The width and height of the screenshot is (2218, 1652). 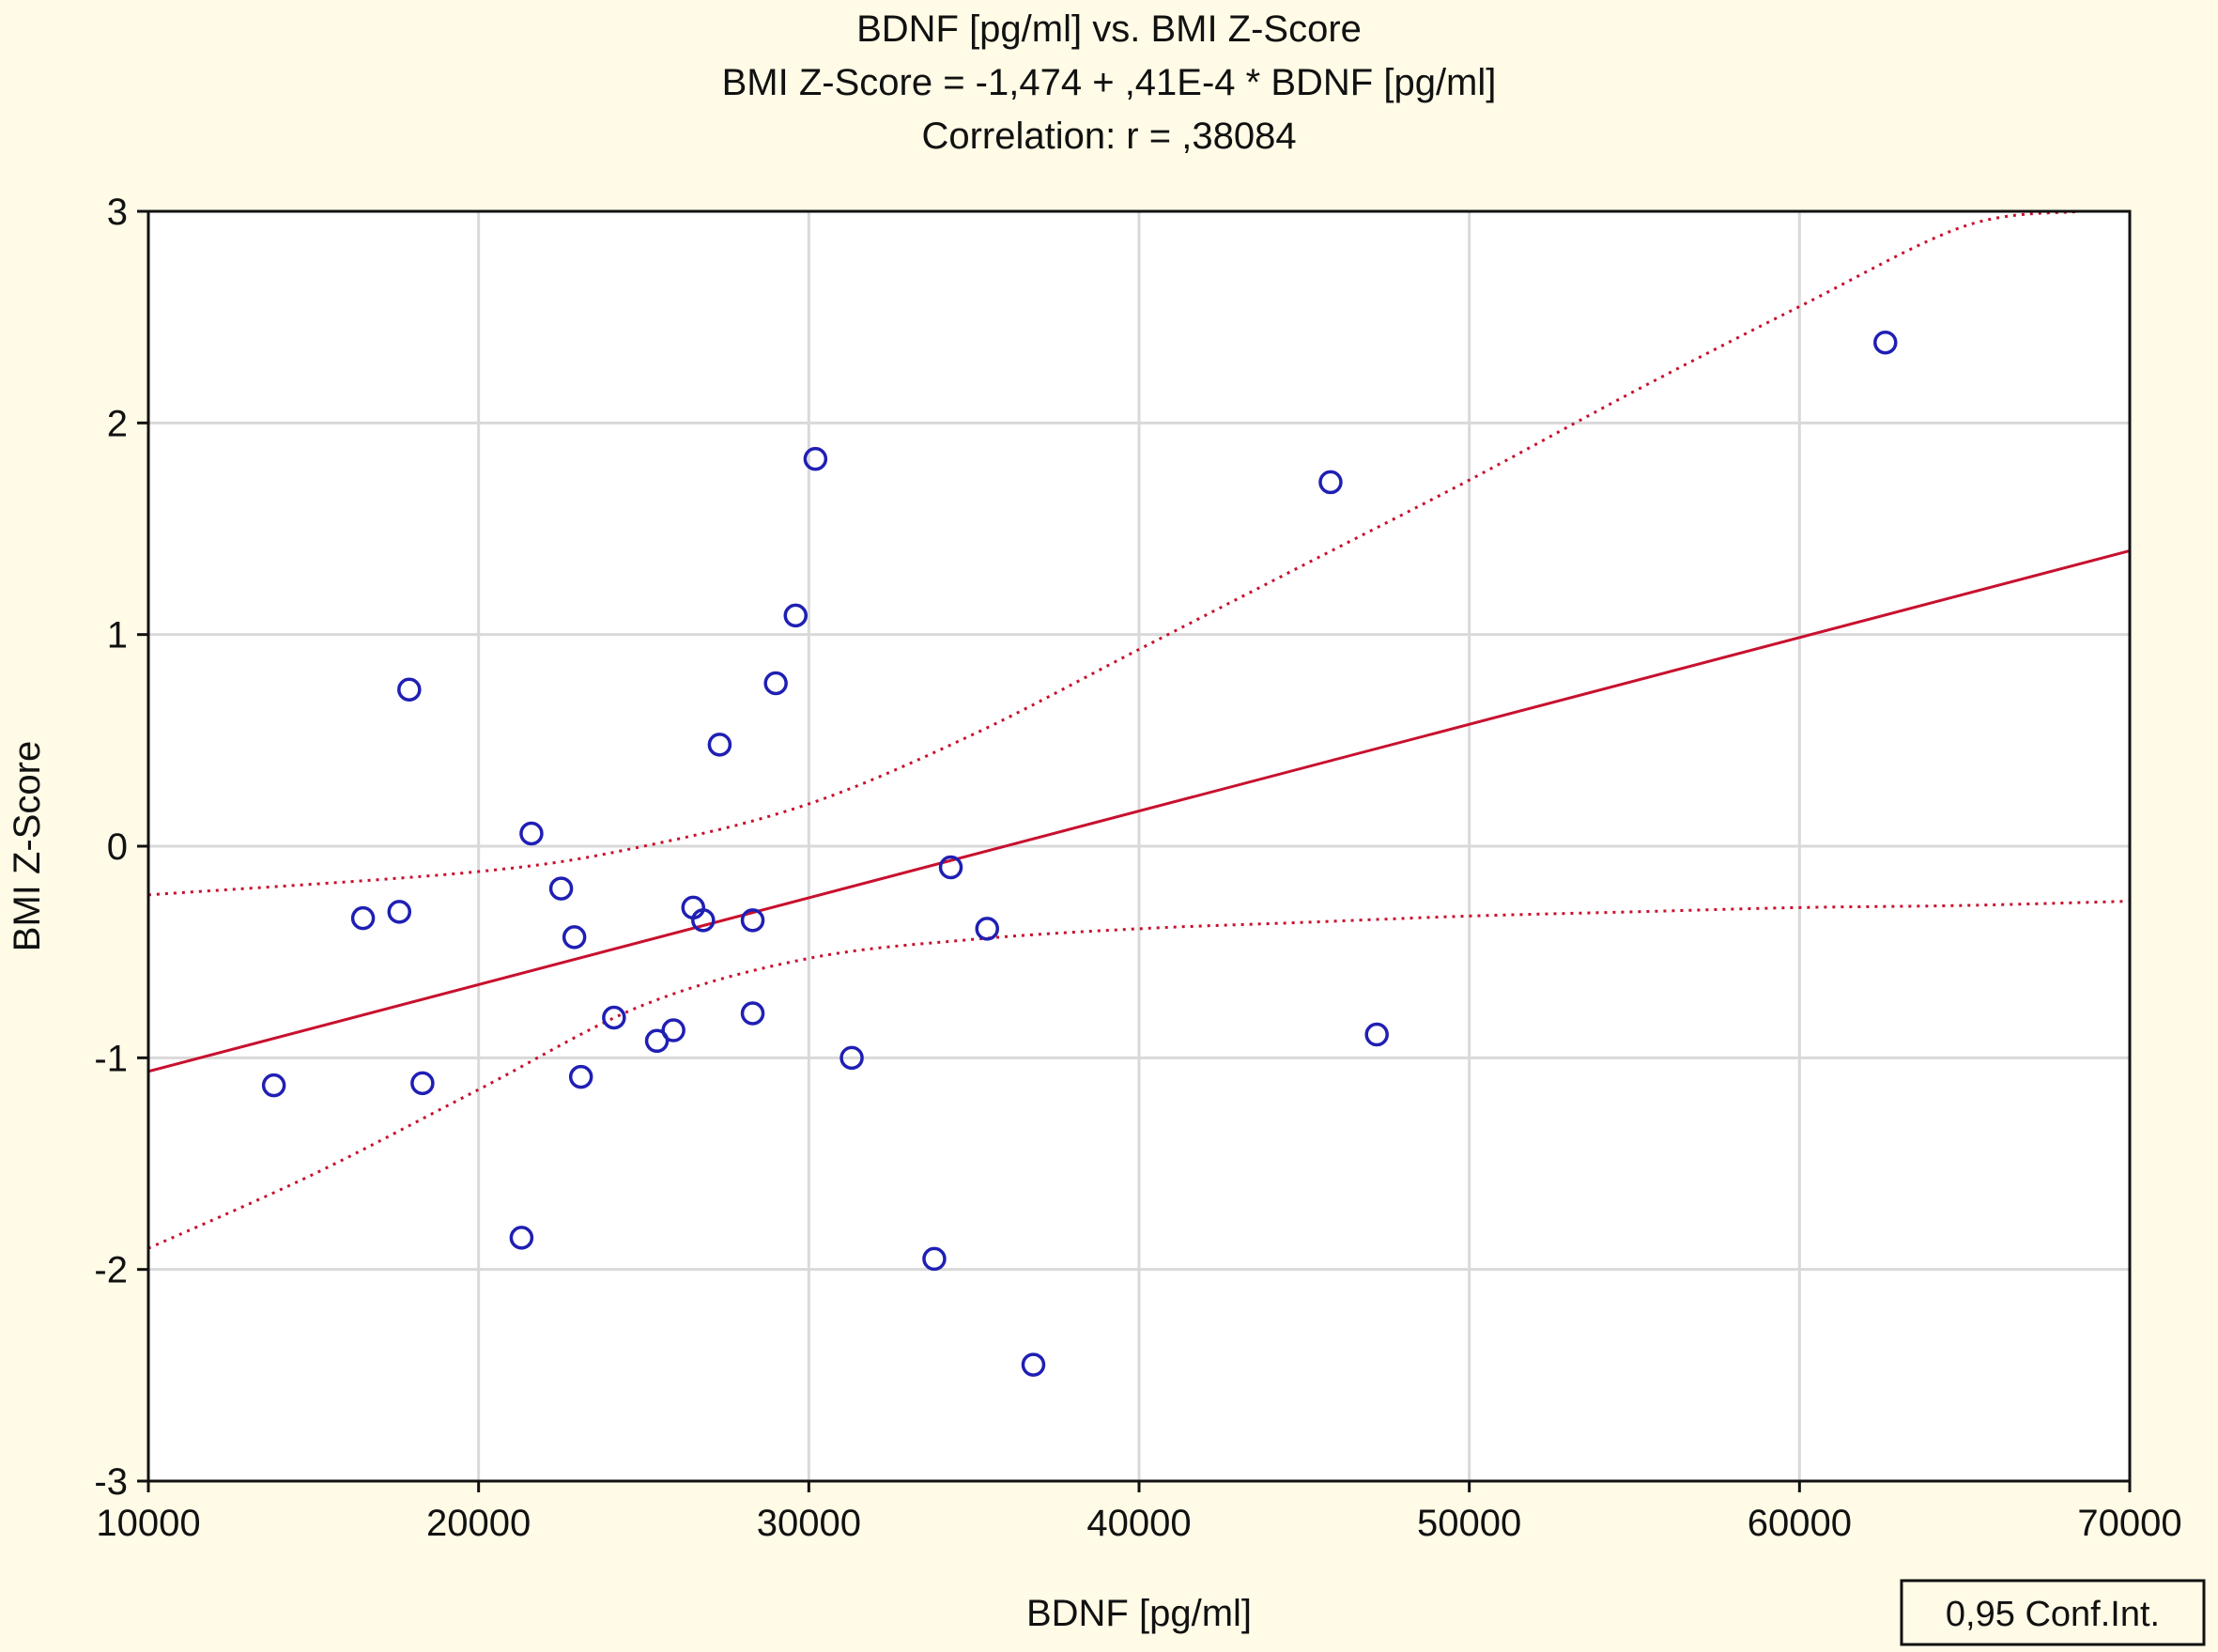 What do you see at coordinates (27, 846) in the screenshot?
I see `y-axis-label: BMI Z-Score` at bounding box center [27, 846].